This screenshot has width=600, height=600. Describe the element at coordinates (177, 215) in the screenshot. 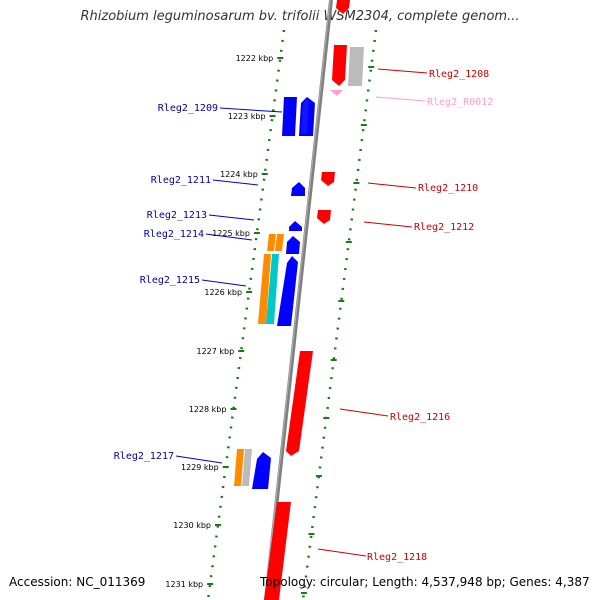

I see `gene-label-rleg2-1213: Rleg2_1213` at that location.